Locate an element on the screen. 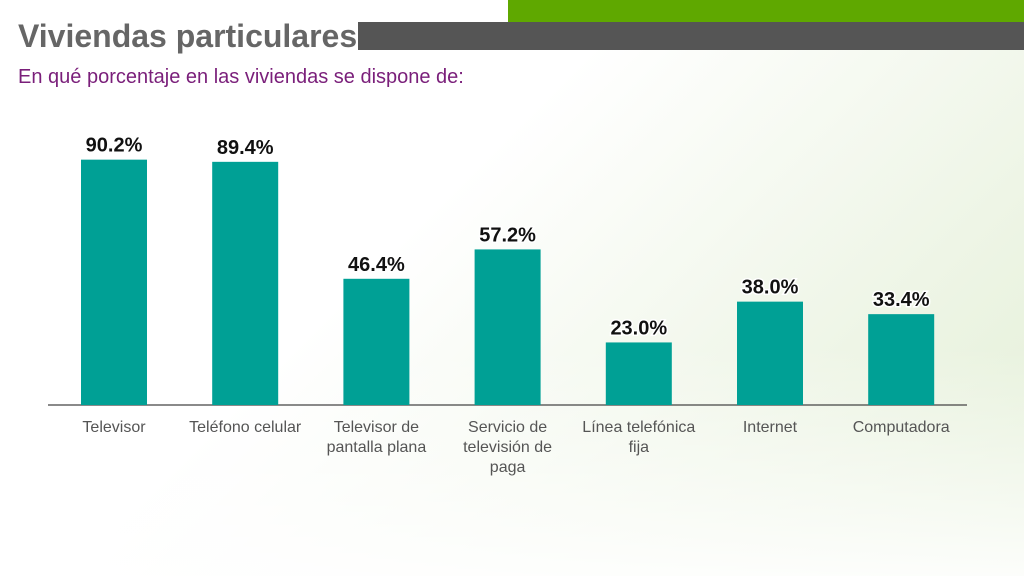 The width and height of the screenshot is (1024, 576). header-gray-bar is located at coordinates (691, 36).